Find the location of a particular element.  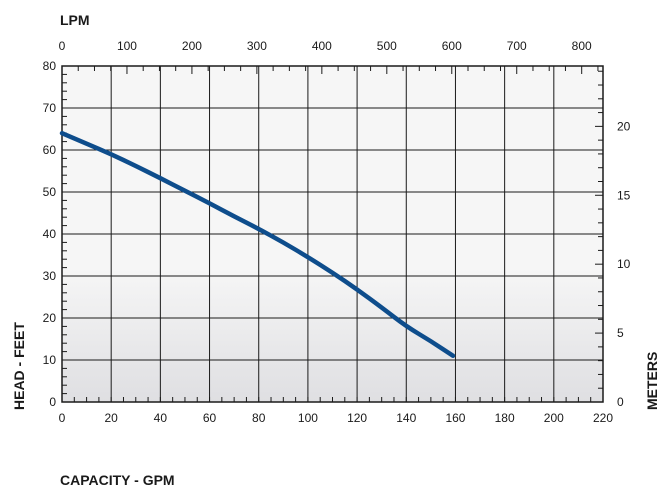

x-axis-title: CAPACITY - GPM is located at coordinates (117, 480).